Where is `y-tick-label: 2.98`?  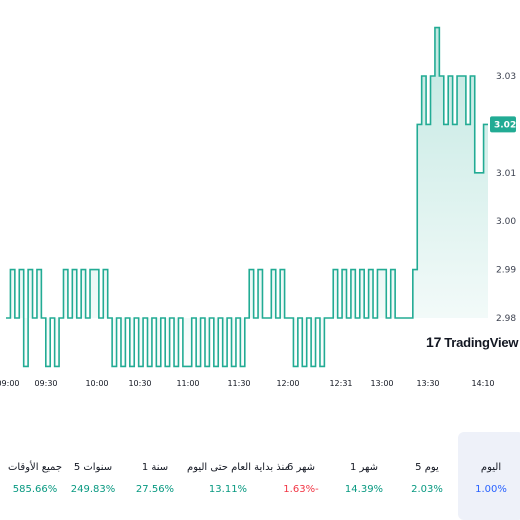
y-tick-label: 2.98 is located at coordinates (506, 319).